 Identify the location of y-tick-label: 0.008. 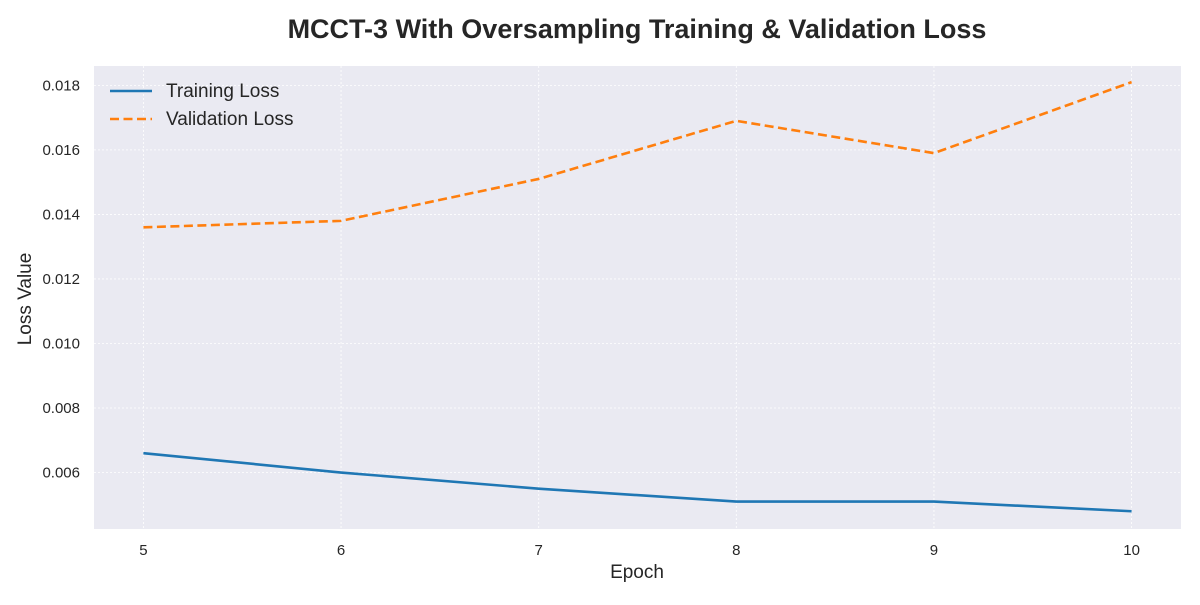
(61, 408).